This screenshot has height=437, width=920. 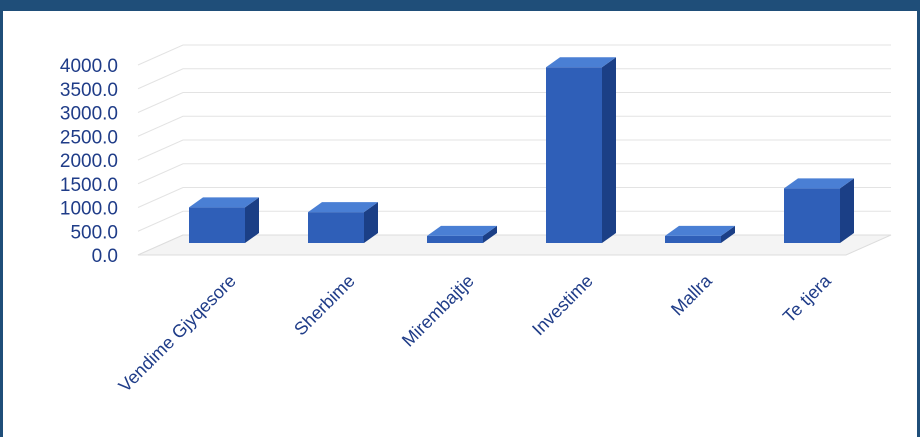 I want to click on x-tick-label: Vendime Gjyqesore, so click(x=177, y=333).